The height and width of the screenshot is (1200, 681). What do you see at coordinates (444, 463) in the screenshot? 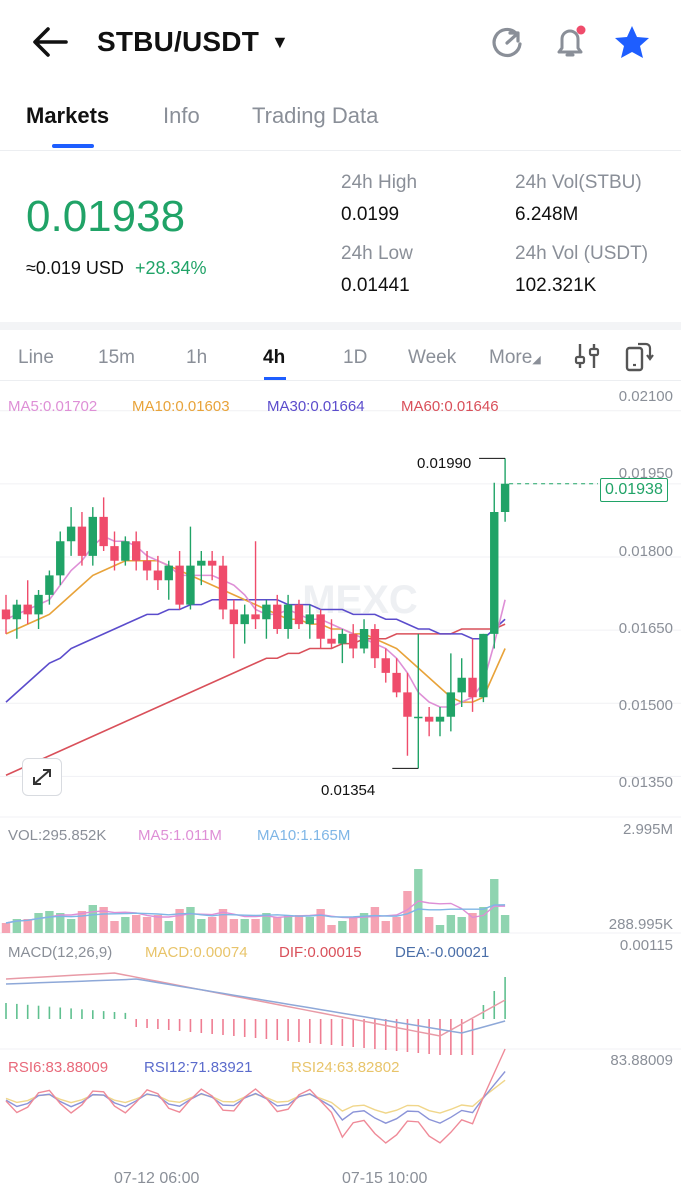
I see `high-price-marker: 0.01990` at bounding box center [444, 463].